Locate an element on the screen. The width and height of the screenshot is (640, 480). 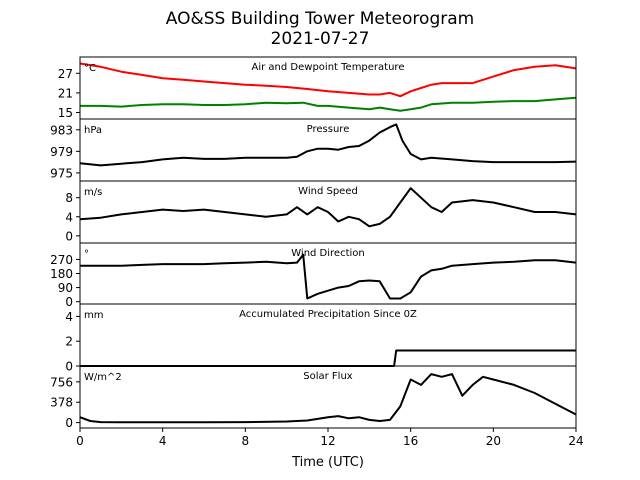
y-tick-label-3-2: 180 is located at coordinates (61, 274).